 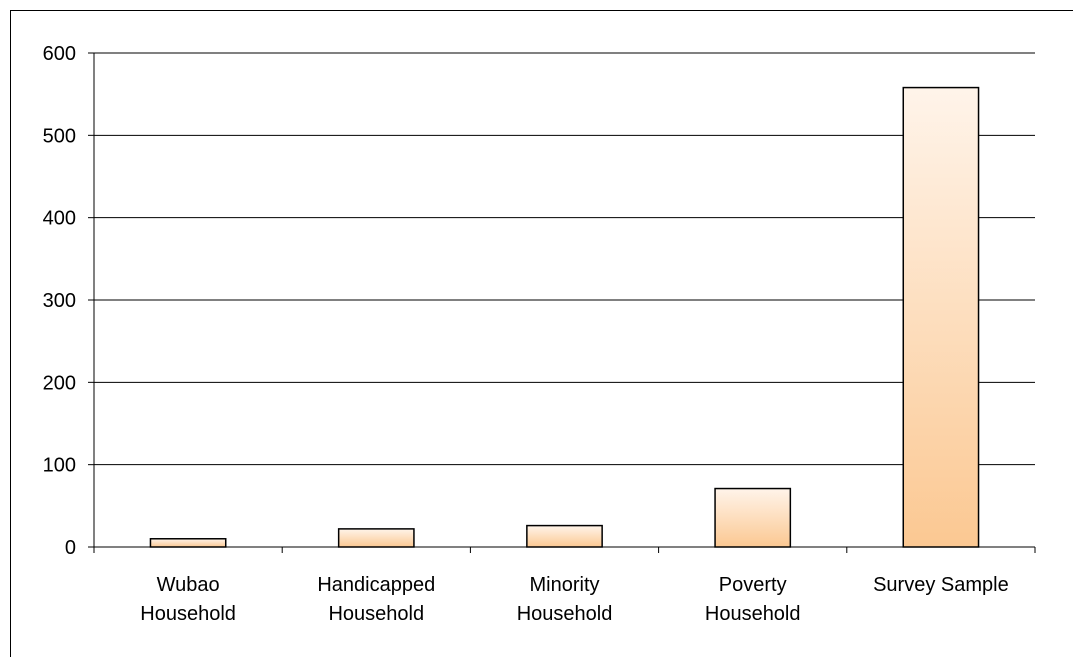 I want to click on y-tick-label: 200, so click(x=59, y=383).